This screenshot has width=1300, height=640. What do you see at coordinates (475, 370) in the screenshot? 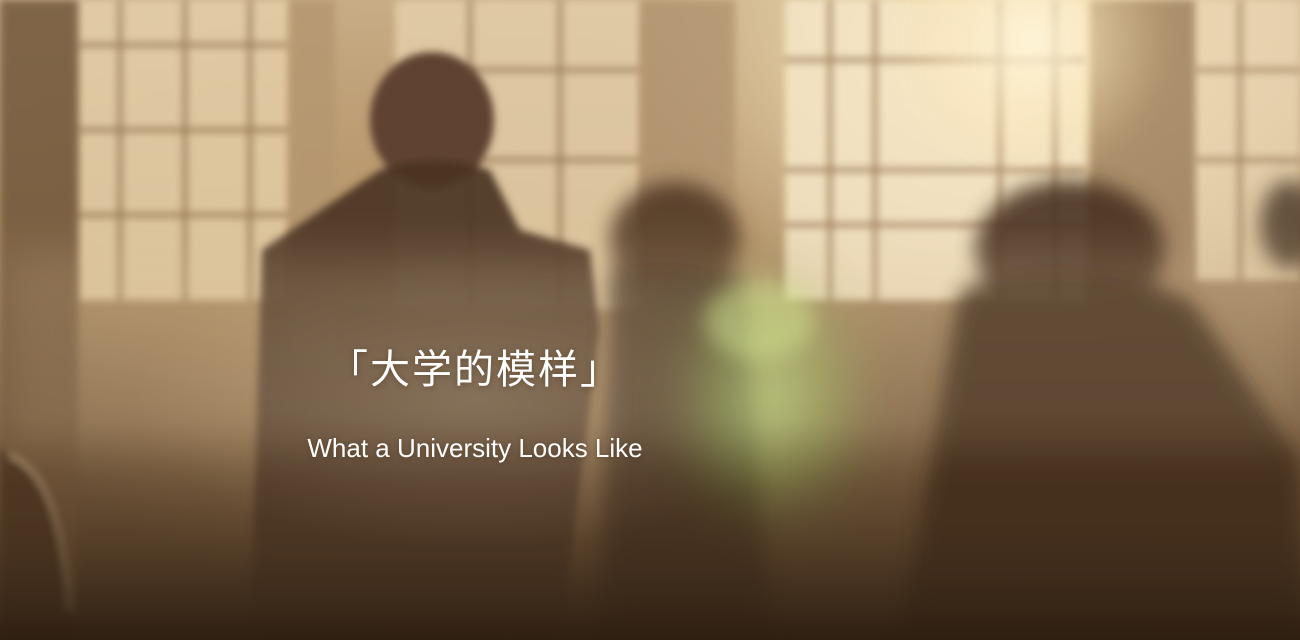
I see `hero-title: 「大学的模样」` at bounding box center [475, 370].